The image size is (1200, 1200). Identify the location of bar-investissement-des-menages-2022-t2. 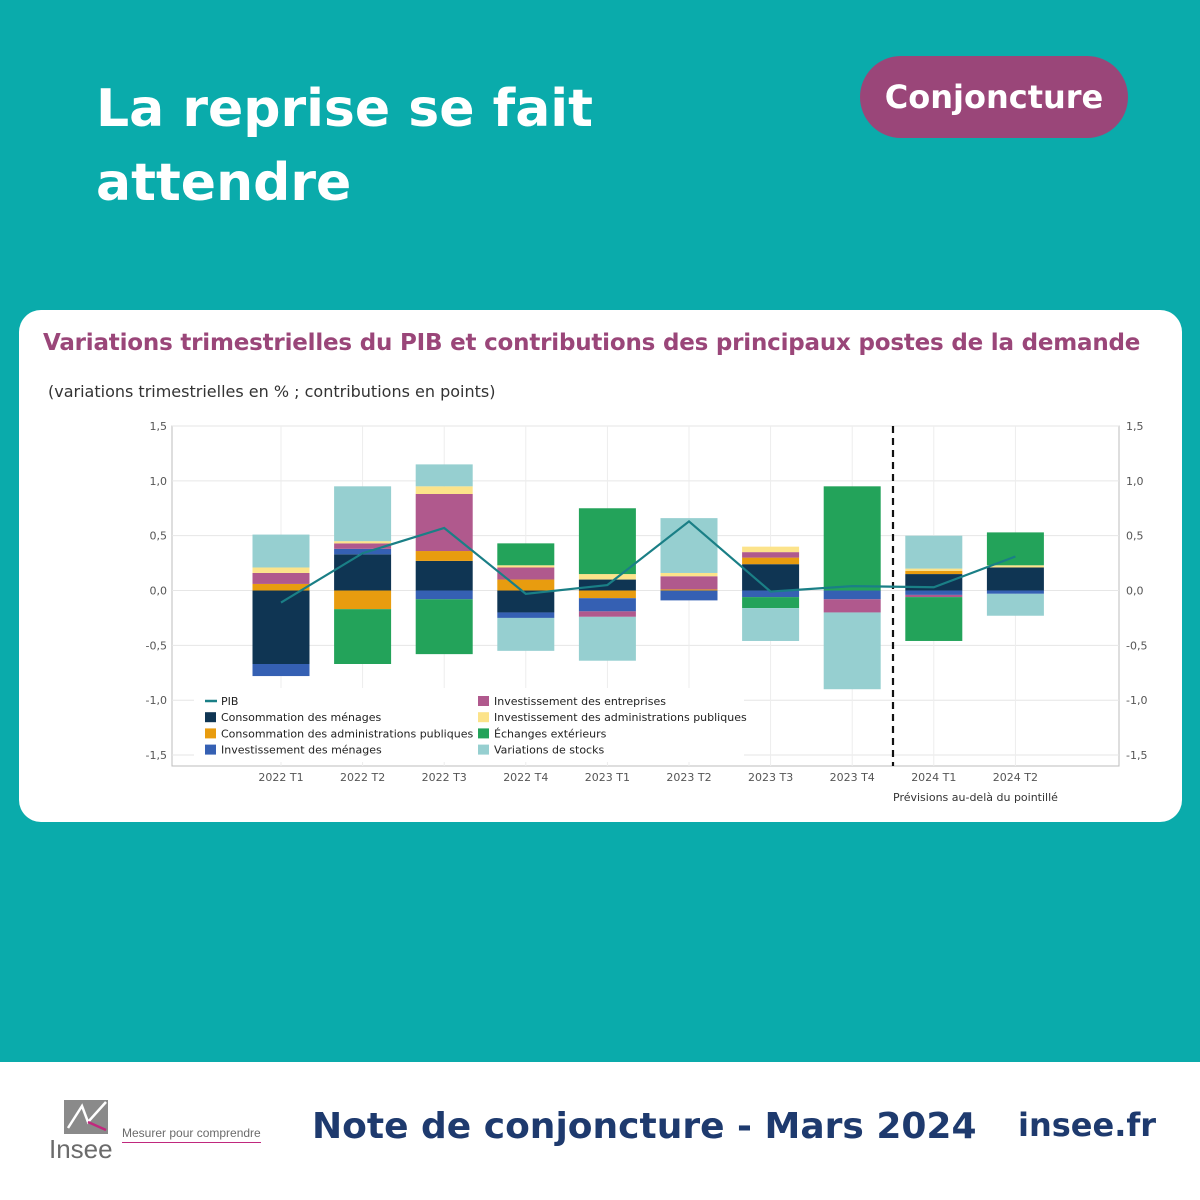
(363, 551).